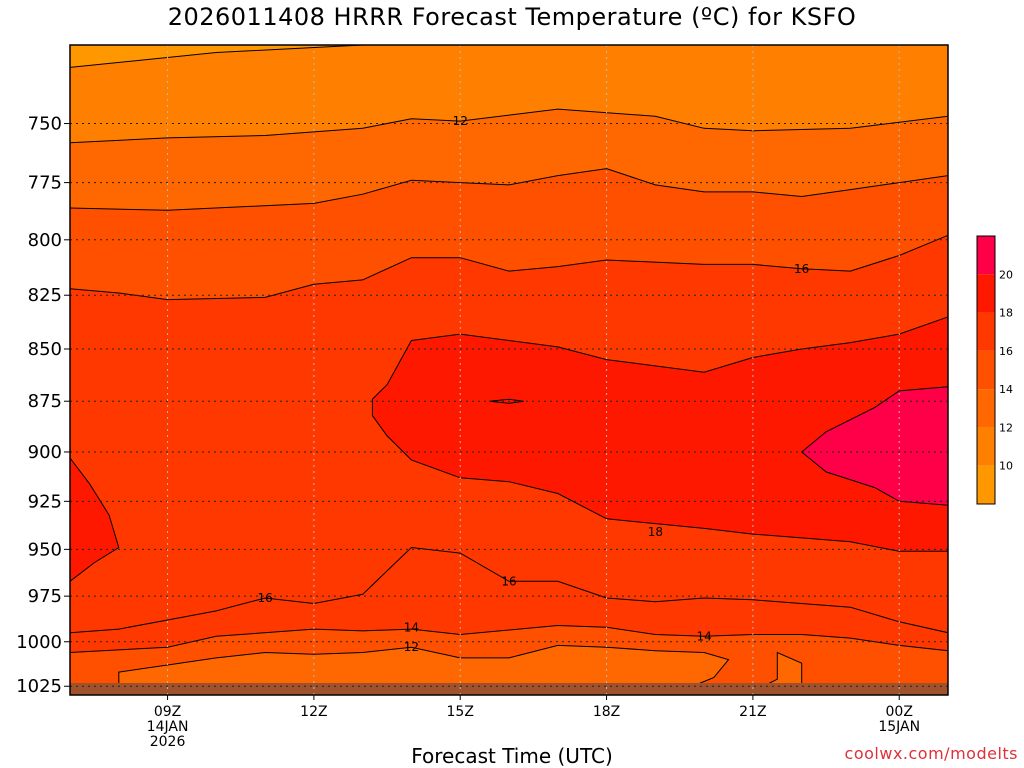  Describe the element at coordinates (899, 712) in the screenshot. I see `x-tick-label: 00Z` at that location.